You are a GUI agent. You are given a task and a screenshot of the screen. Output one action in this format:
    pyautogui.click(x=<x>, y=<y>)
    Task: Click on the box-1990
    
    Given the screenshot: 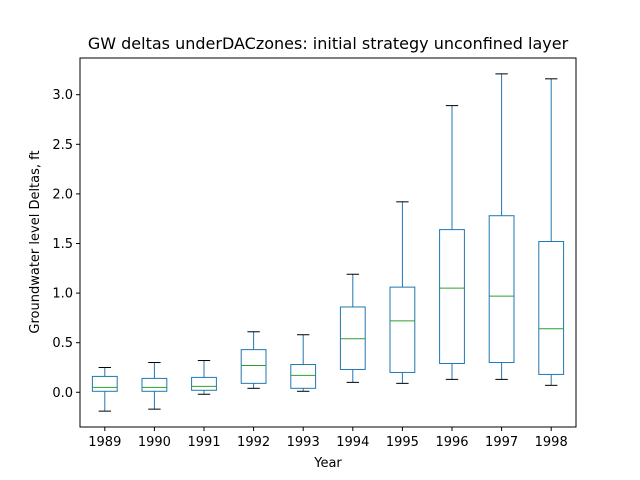 What is the action you would take?
    pyautogui.click(x=154, y=386)
    